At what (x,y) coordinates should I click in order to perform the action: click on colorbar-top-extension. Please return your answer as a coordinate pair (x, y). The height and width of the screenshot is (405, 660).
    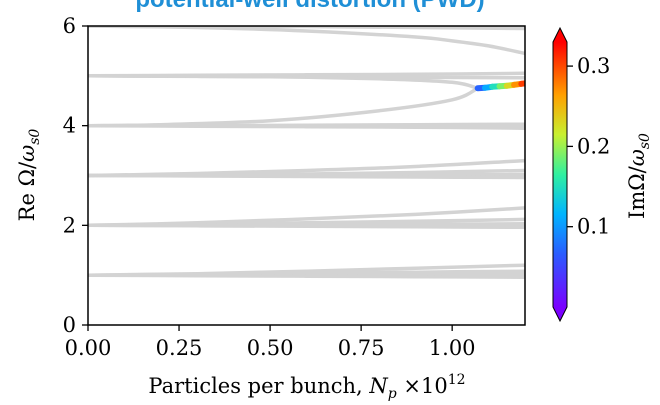
    Looking at the image, I should click on (560, 35).